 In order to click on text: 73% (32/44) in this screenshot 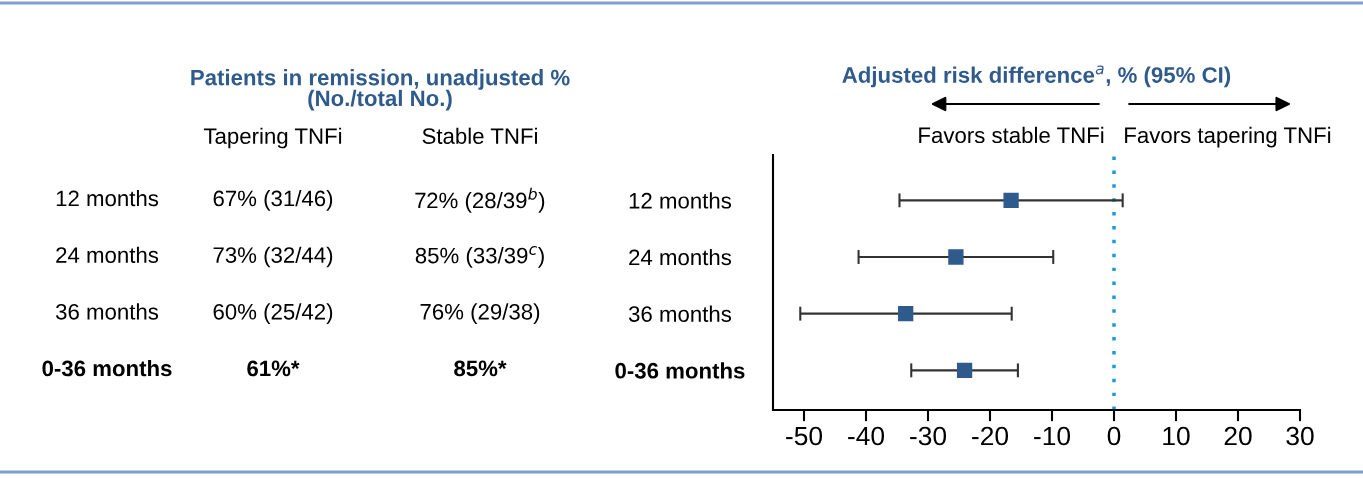, I will do `click(273, 257)`.